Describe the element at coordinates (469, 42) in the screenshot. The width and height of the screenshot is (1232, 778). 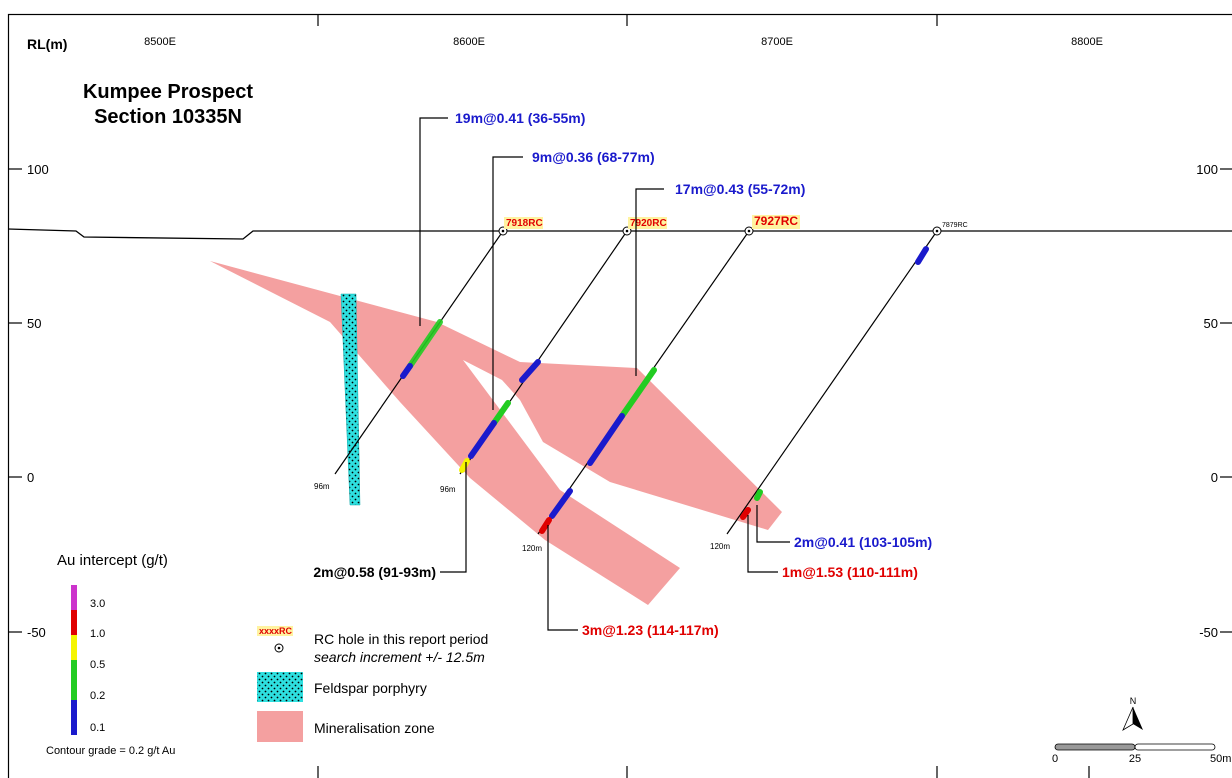
I see `easting-tick-label: 8600E` at that location.